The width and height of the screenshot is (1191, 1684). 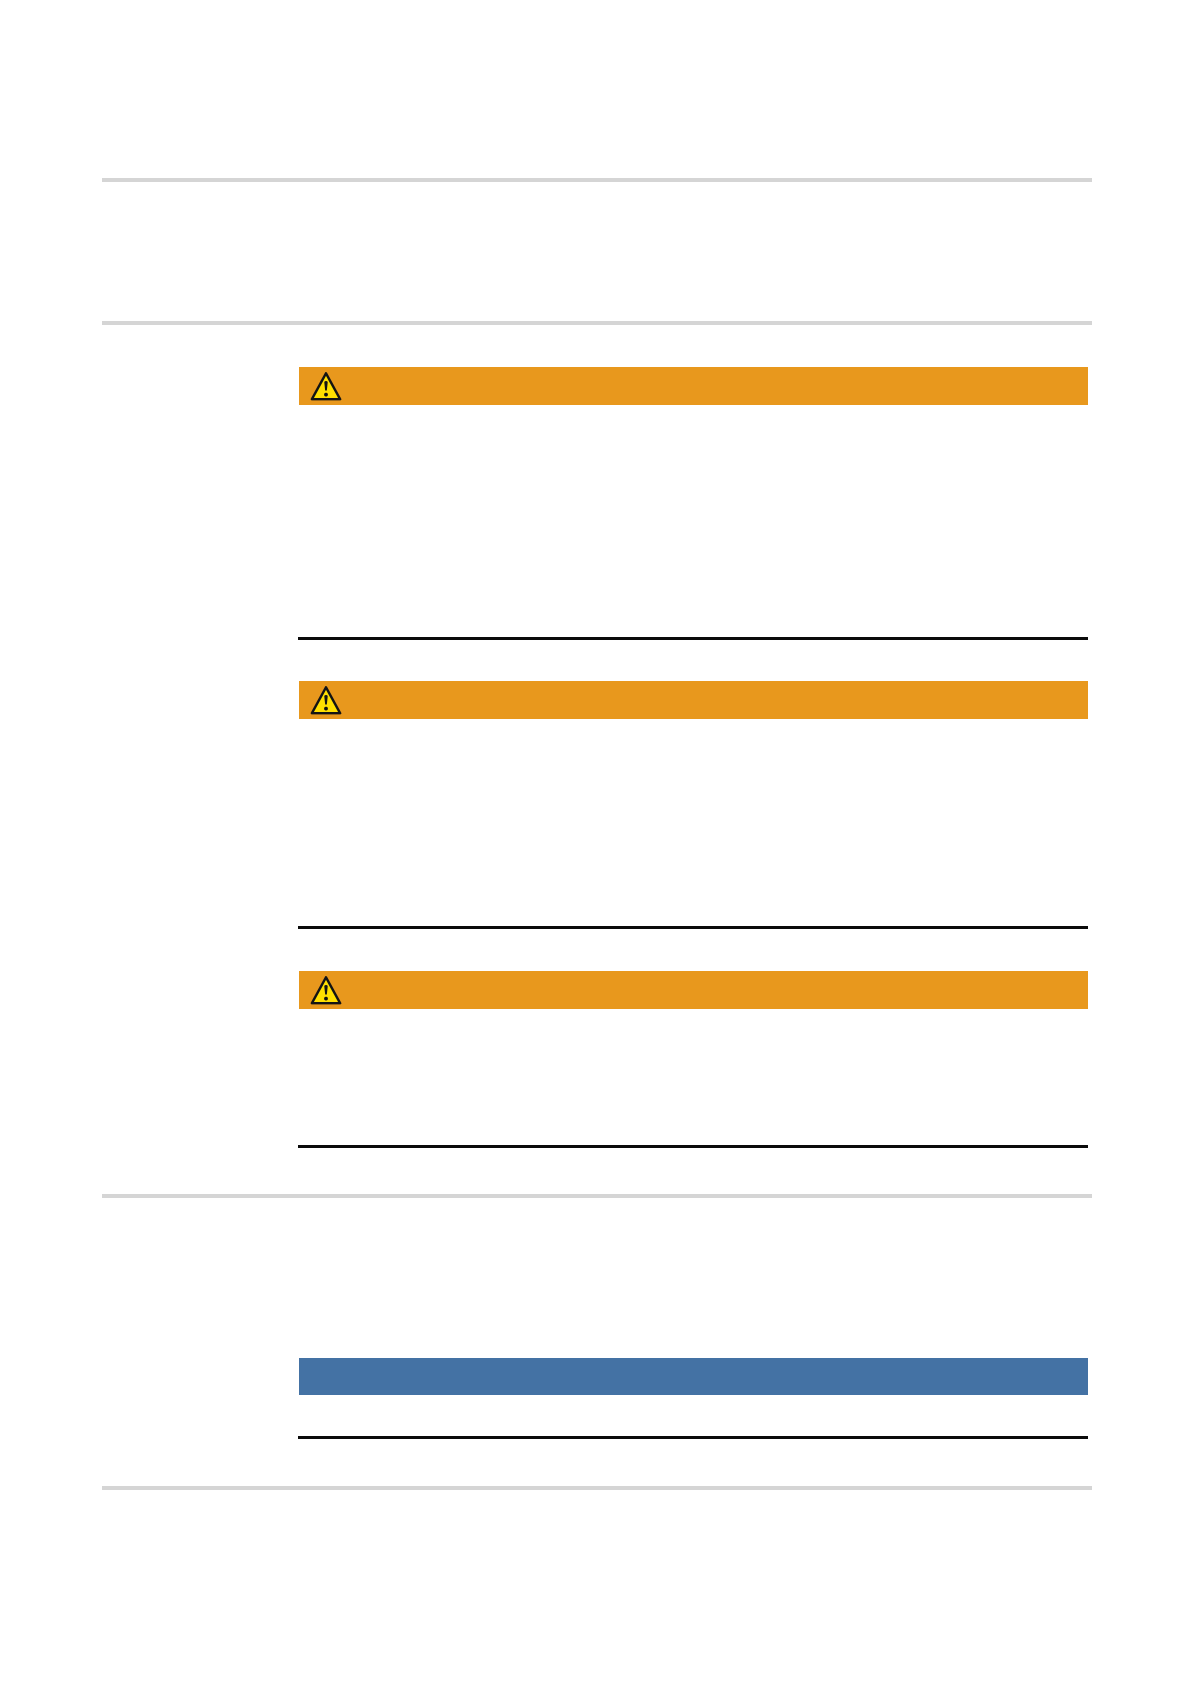 I want to click on table-header-bar, so click(x=693, y=1376).